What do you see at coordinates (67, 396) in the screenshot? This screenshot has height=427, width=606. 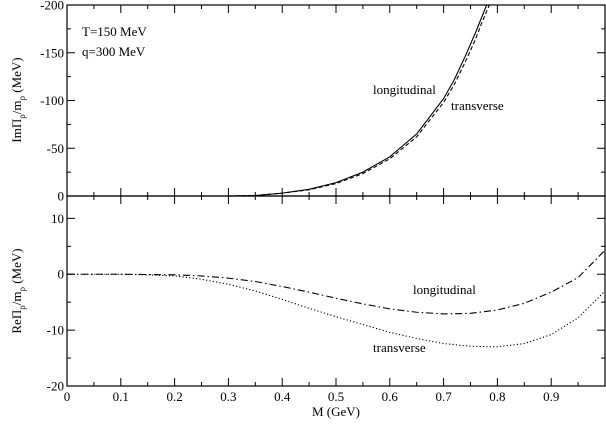 I see `x-tick-label: 0` at bounding box center [67, 396].